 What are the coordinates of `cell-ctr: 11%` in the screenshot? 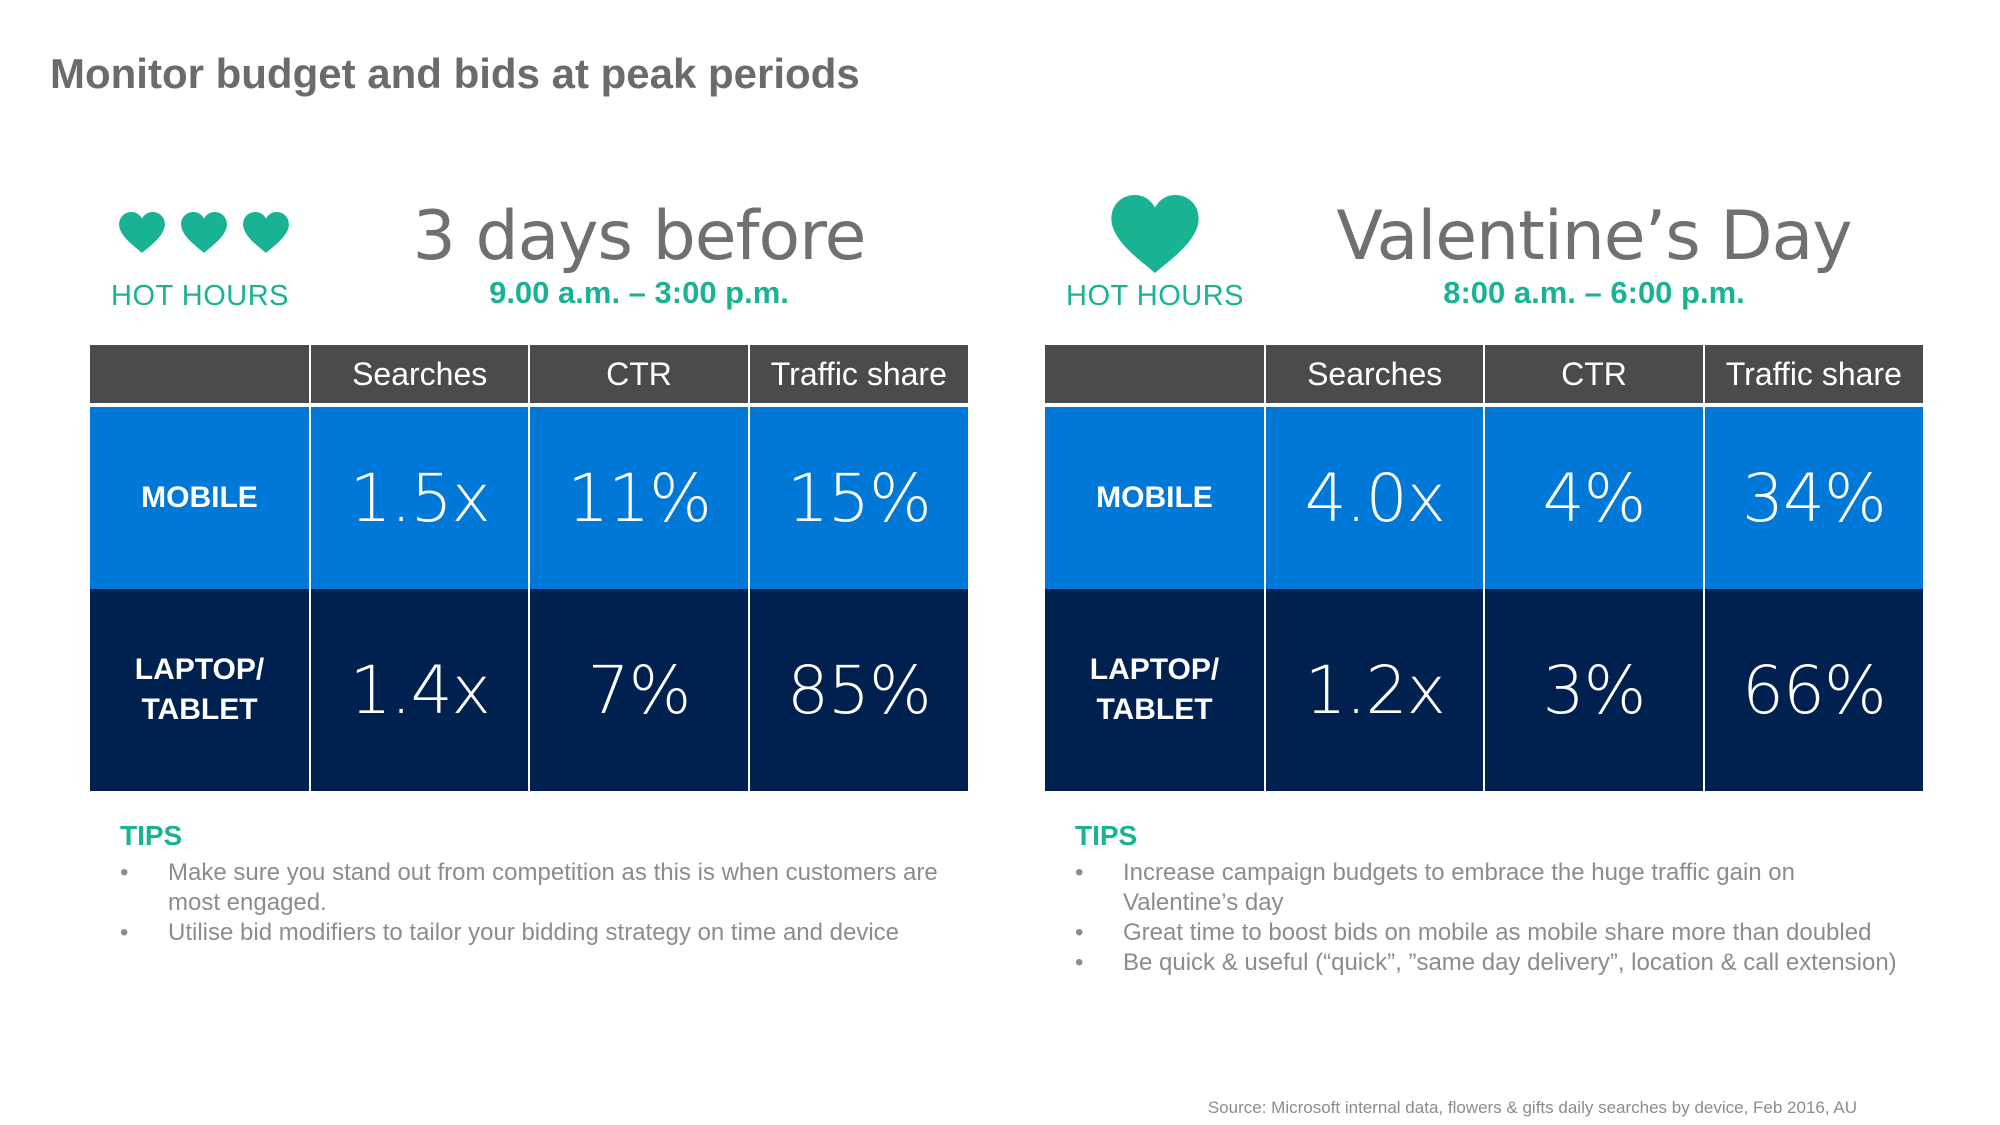 It's located at (638, 498).